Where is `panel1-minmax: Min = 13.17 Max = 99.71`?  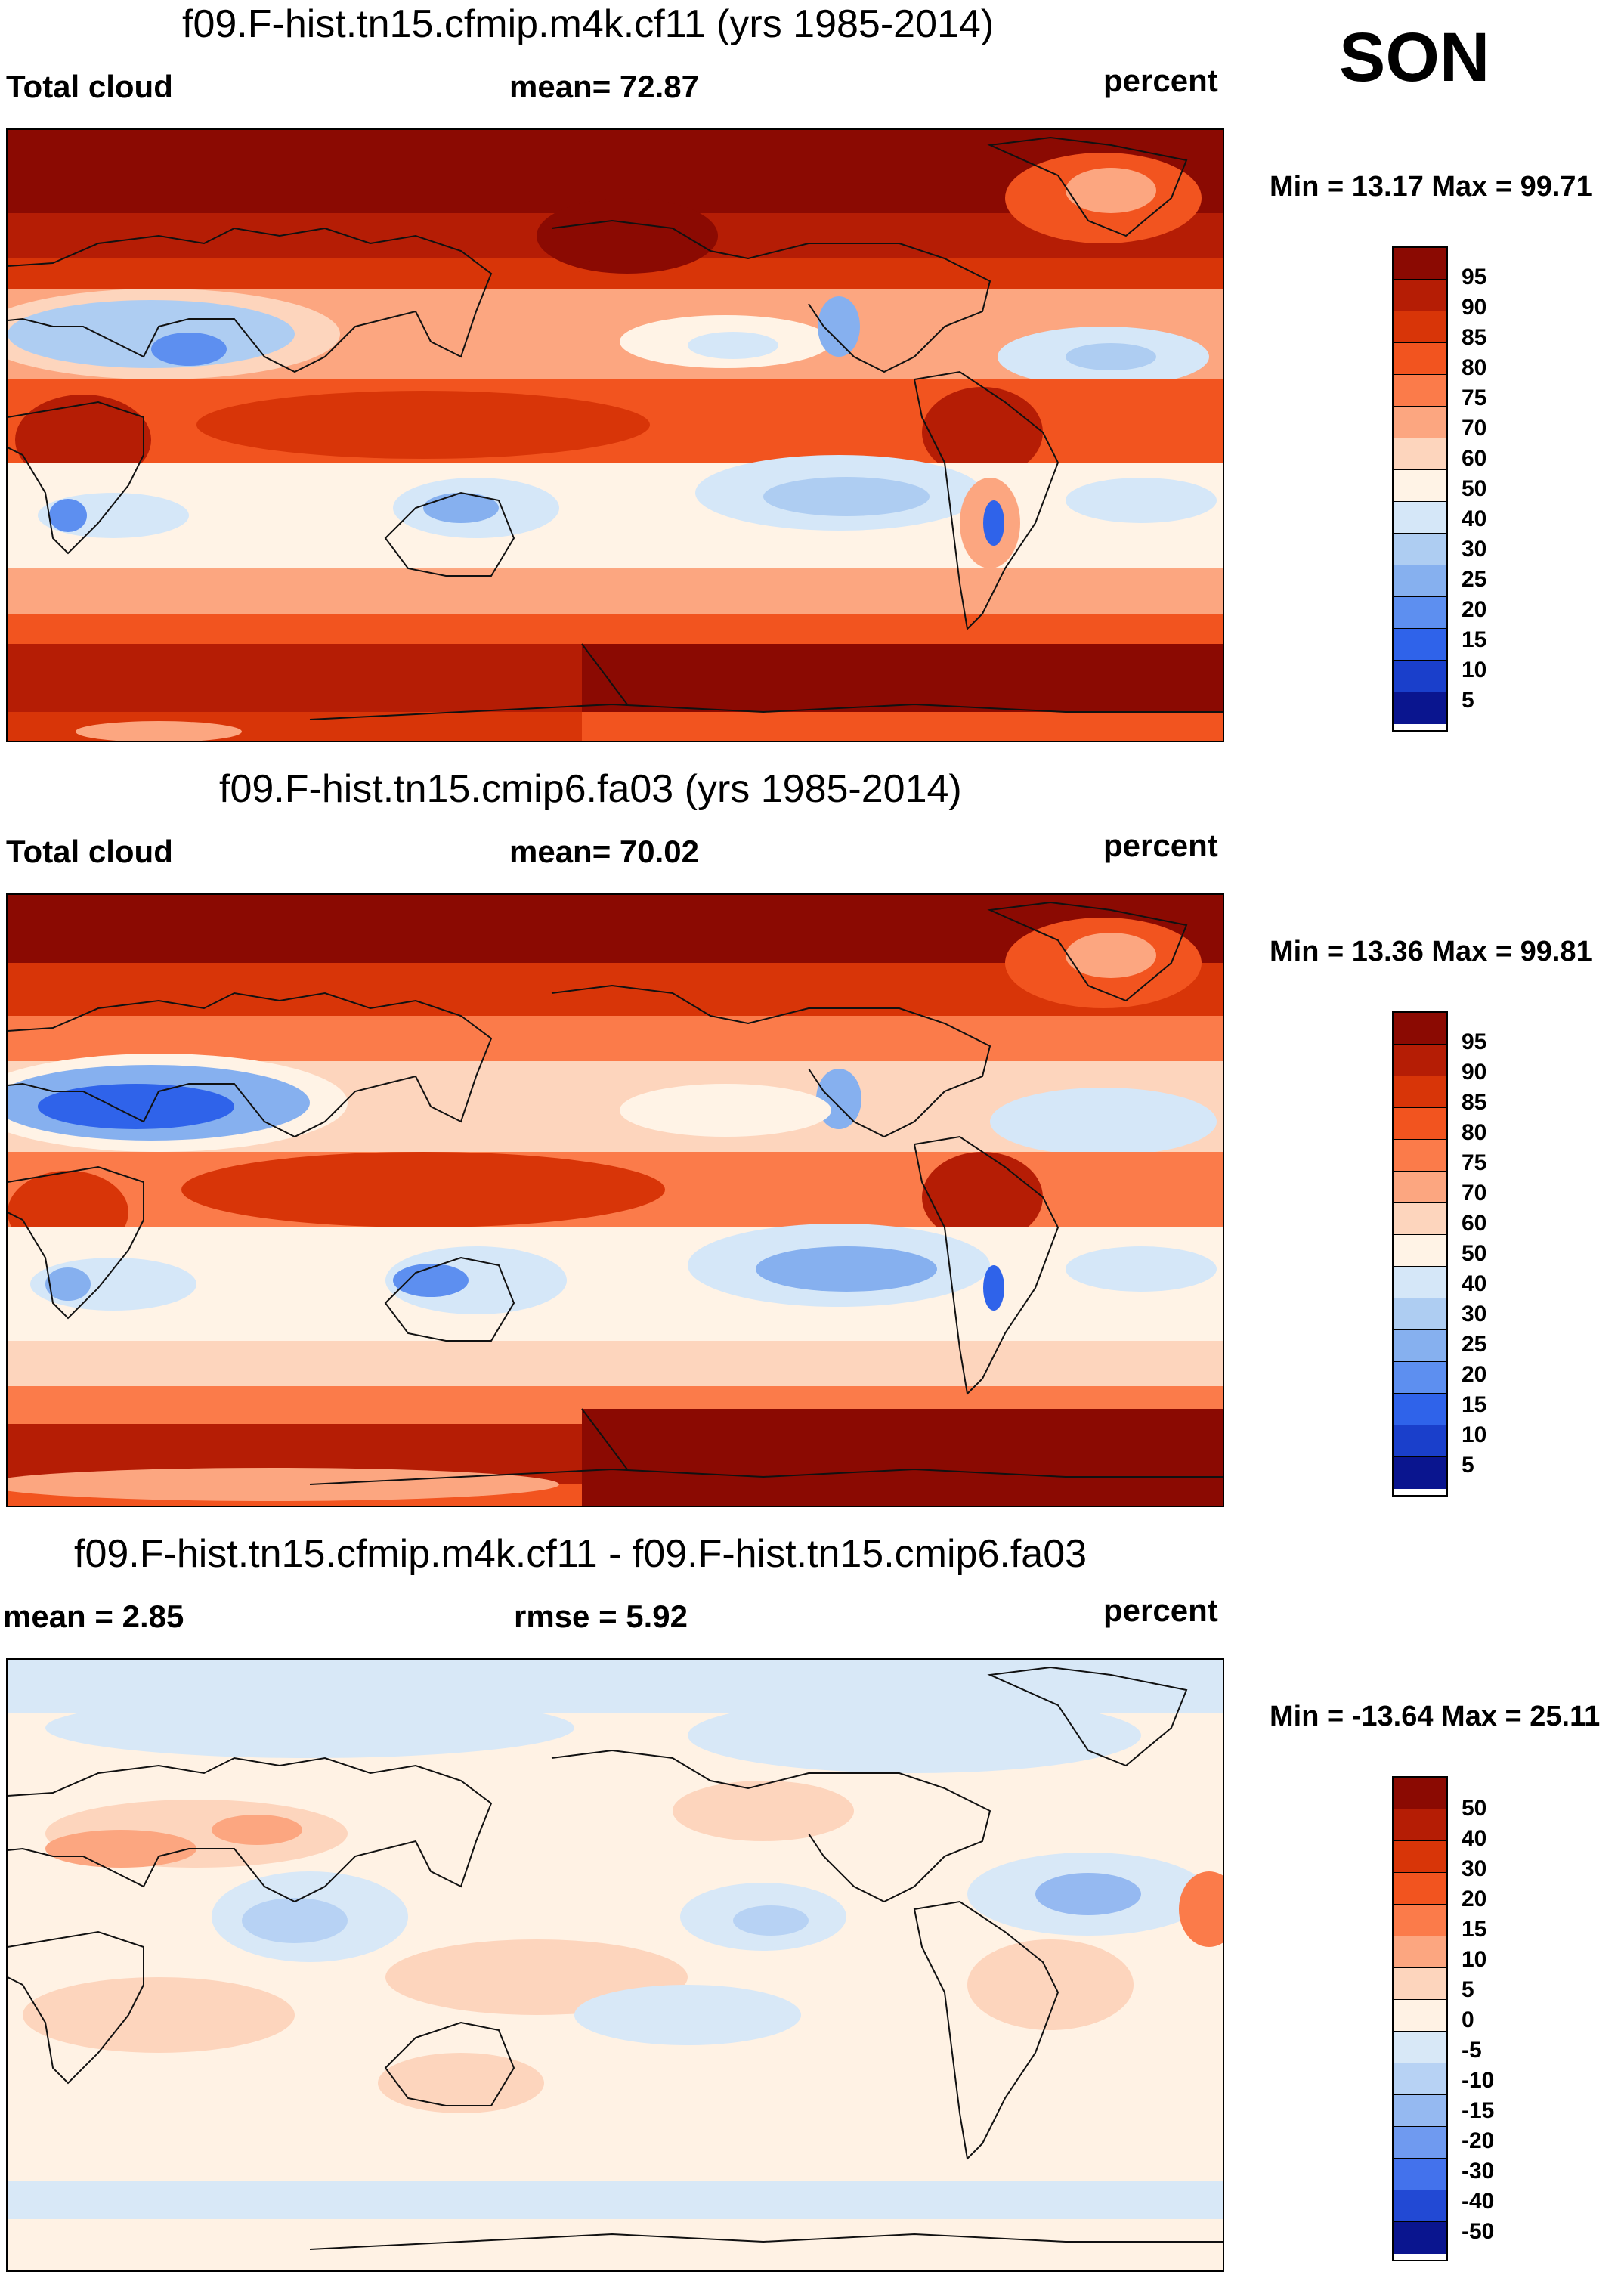
panel1-minmax: Min = 13.17 Max = 99.71 is located at coordinates (1431, 187).